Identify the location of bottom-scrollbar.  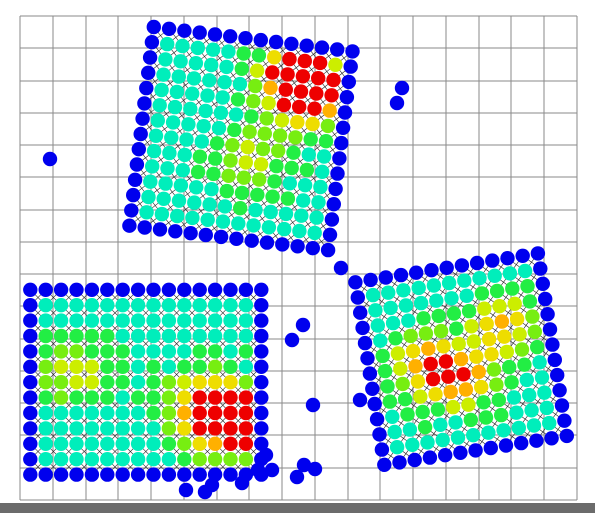
(297, 508).